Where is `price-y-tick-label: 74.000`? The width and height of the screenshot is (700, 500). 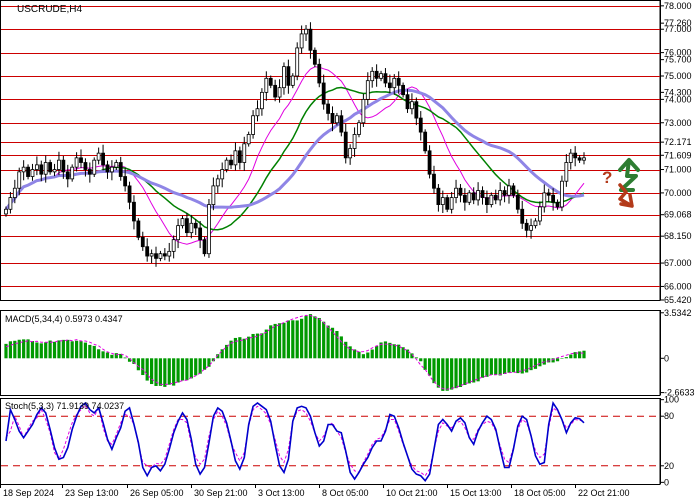
price-y-tick-label: 74.000 is located at coordinates (678, 99).